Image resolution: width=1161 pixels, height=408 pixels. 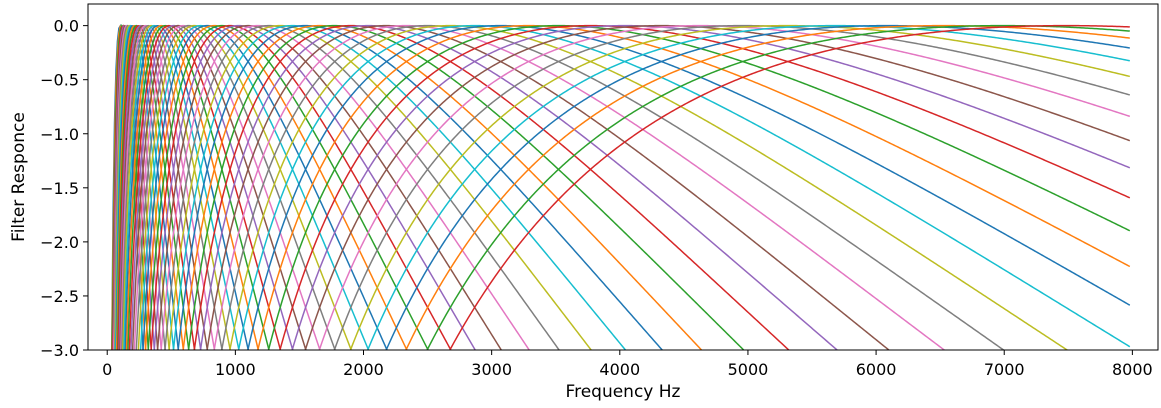 I want to click on x-tick-label: 2000, so click(x=363, y=369).